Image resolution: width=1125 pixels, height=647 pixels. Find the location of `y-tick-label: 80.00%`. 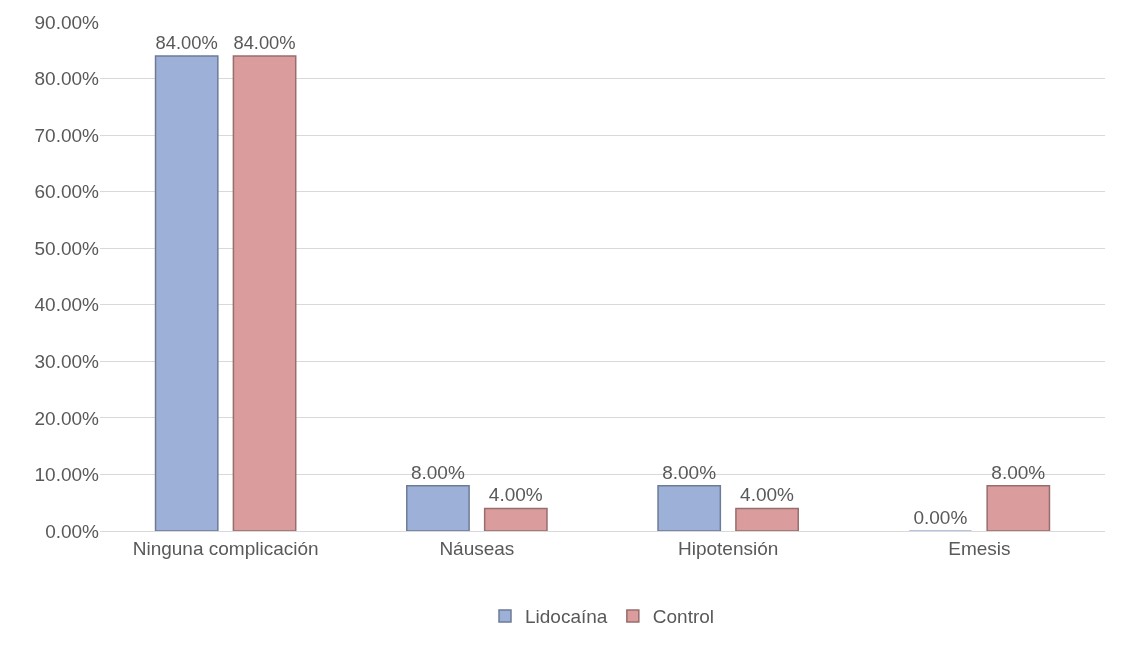

y-tick-label: 80.00% is located at coordinates (67, 79).